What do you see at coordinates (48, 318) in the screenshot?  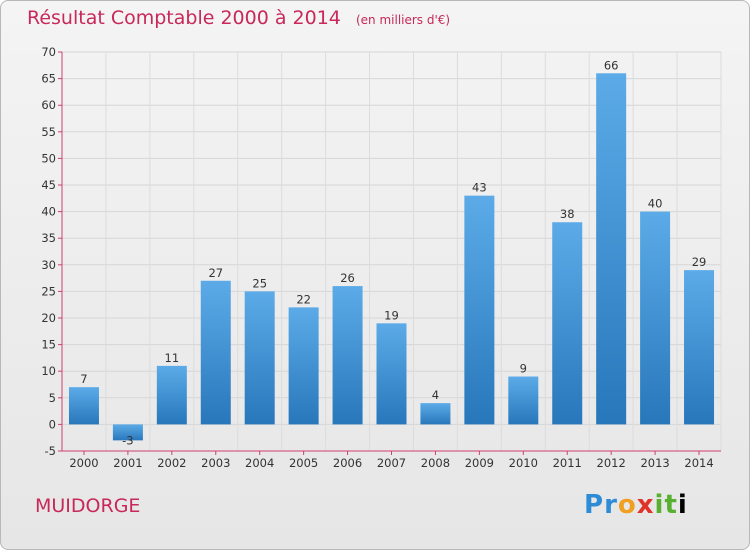 I see `y-tick-label: 20` at bounding box center [48, 318].